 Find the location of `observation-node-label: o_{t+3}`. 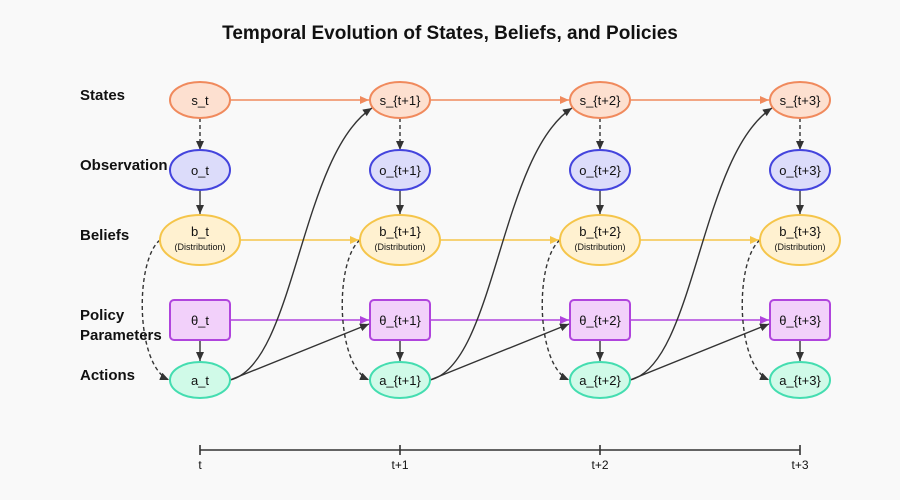

observation-node-label: o_{t+3} is located at coordinates (800, 170).